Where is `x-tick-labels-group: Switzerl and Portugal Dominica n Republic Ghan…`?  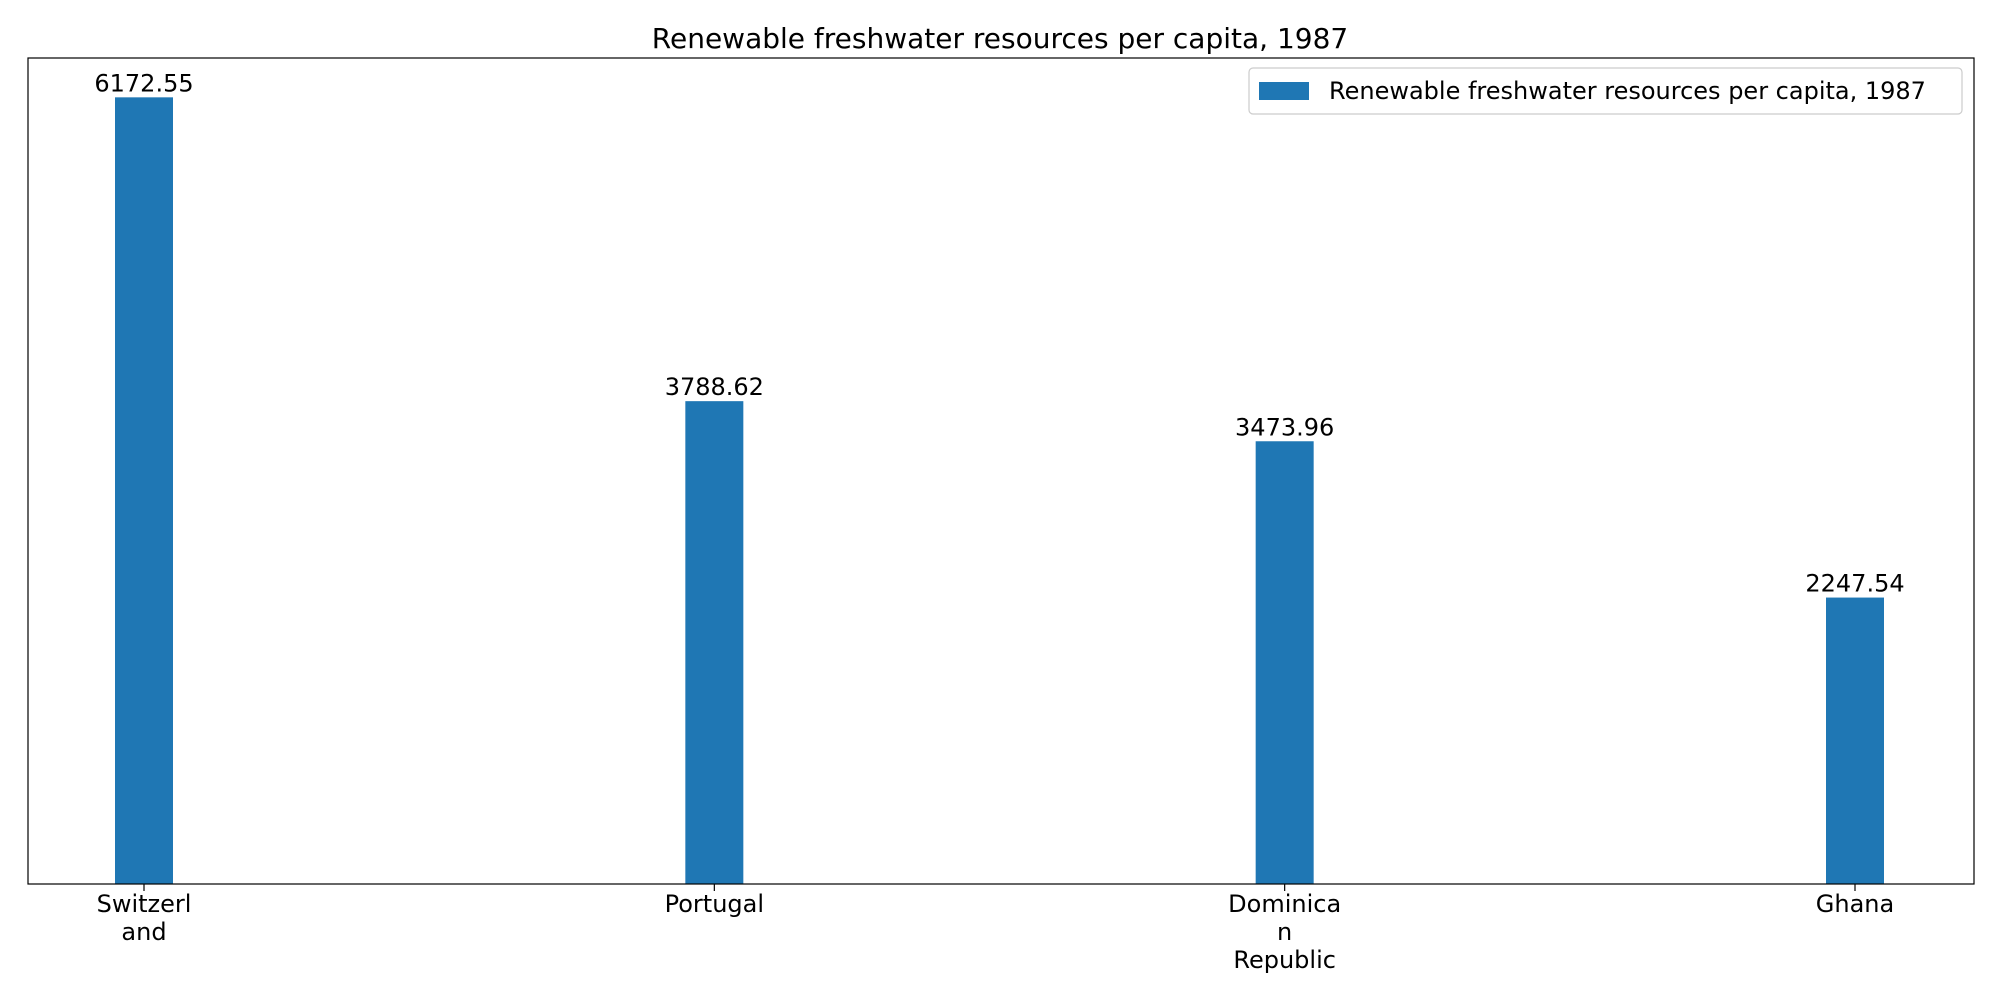 x-tick-labels-group: Switzerl and Portugal Dominica n Republic Ghan… is located at coordinates (995, 929).